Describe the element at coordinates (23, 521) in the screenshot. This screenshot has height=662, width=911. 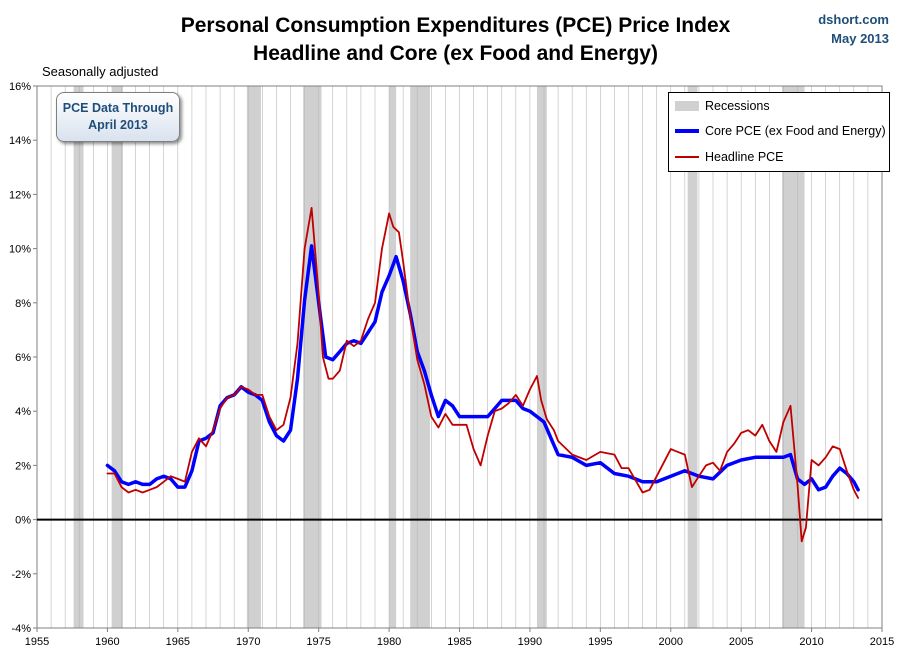
I see `y-tick-label: 0%` at that location.